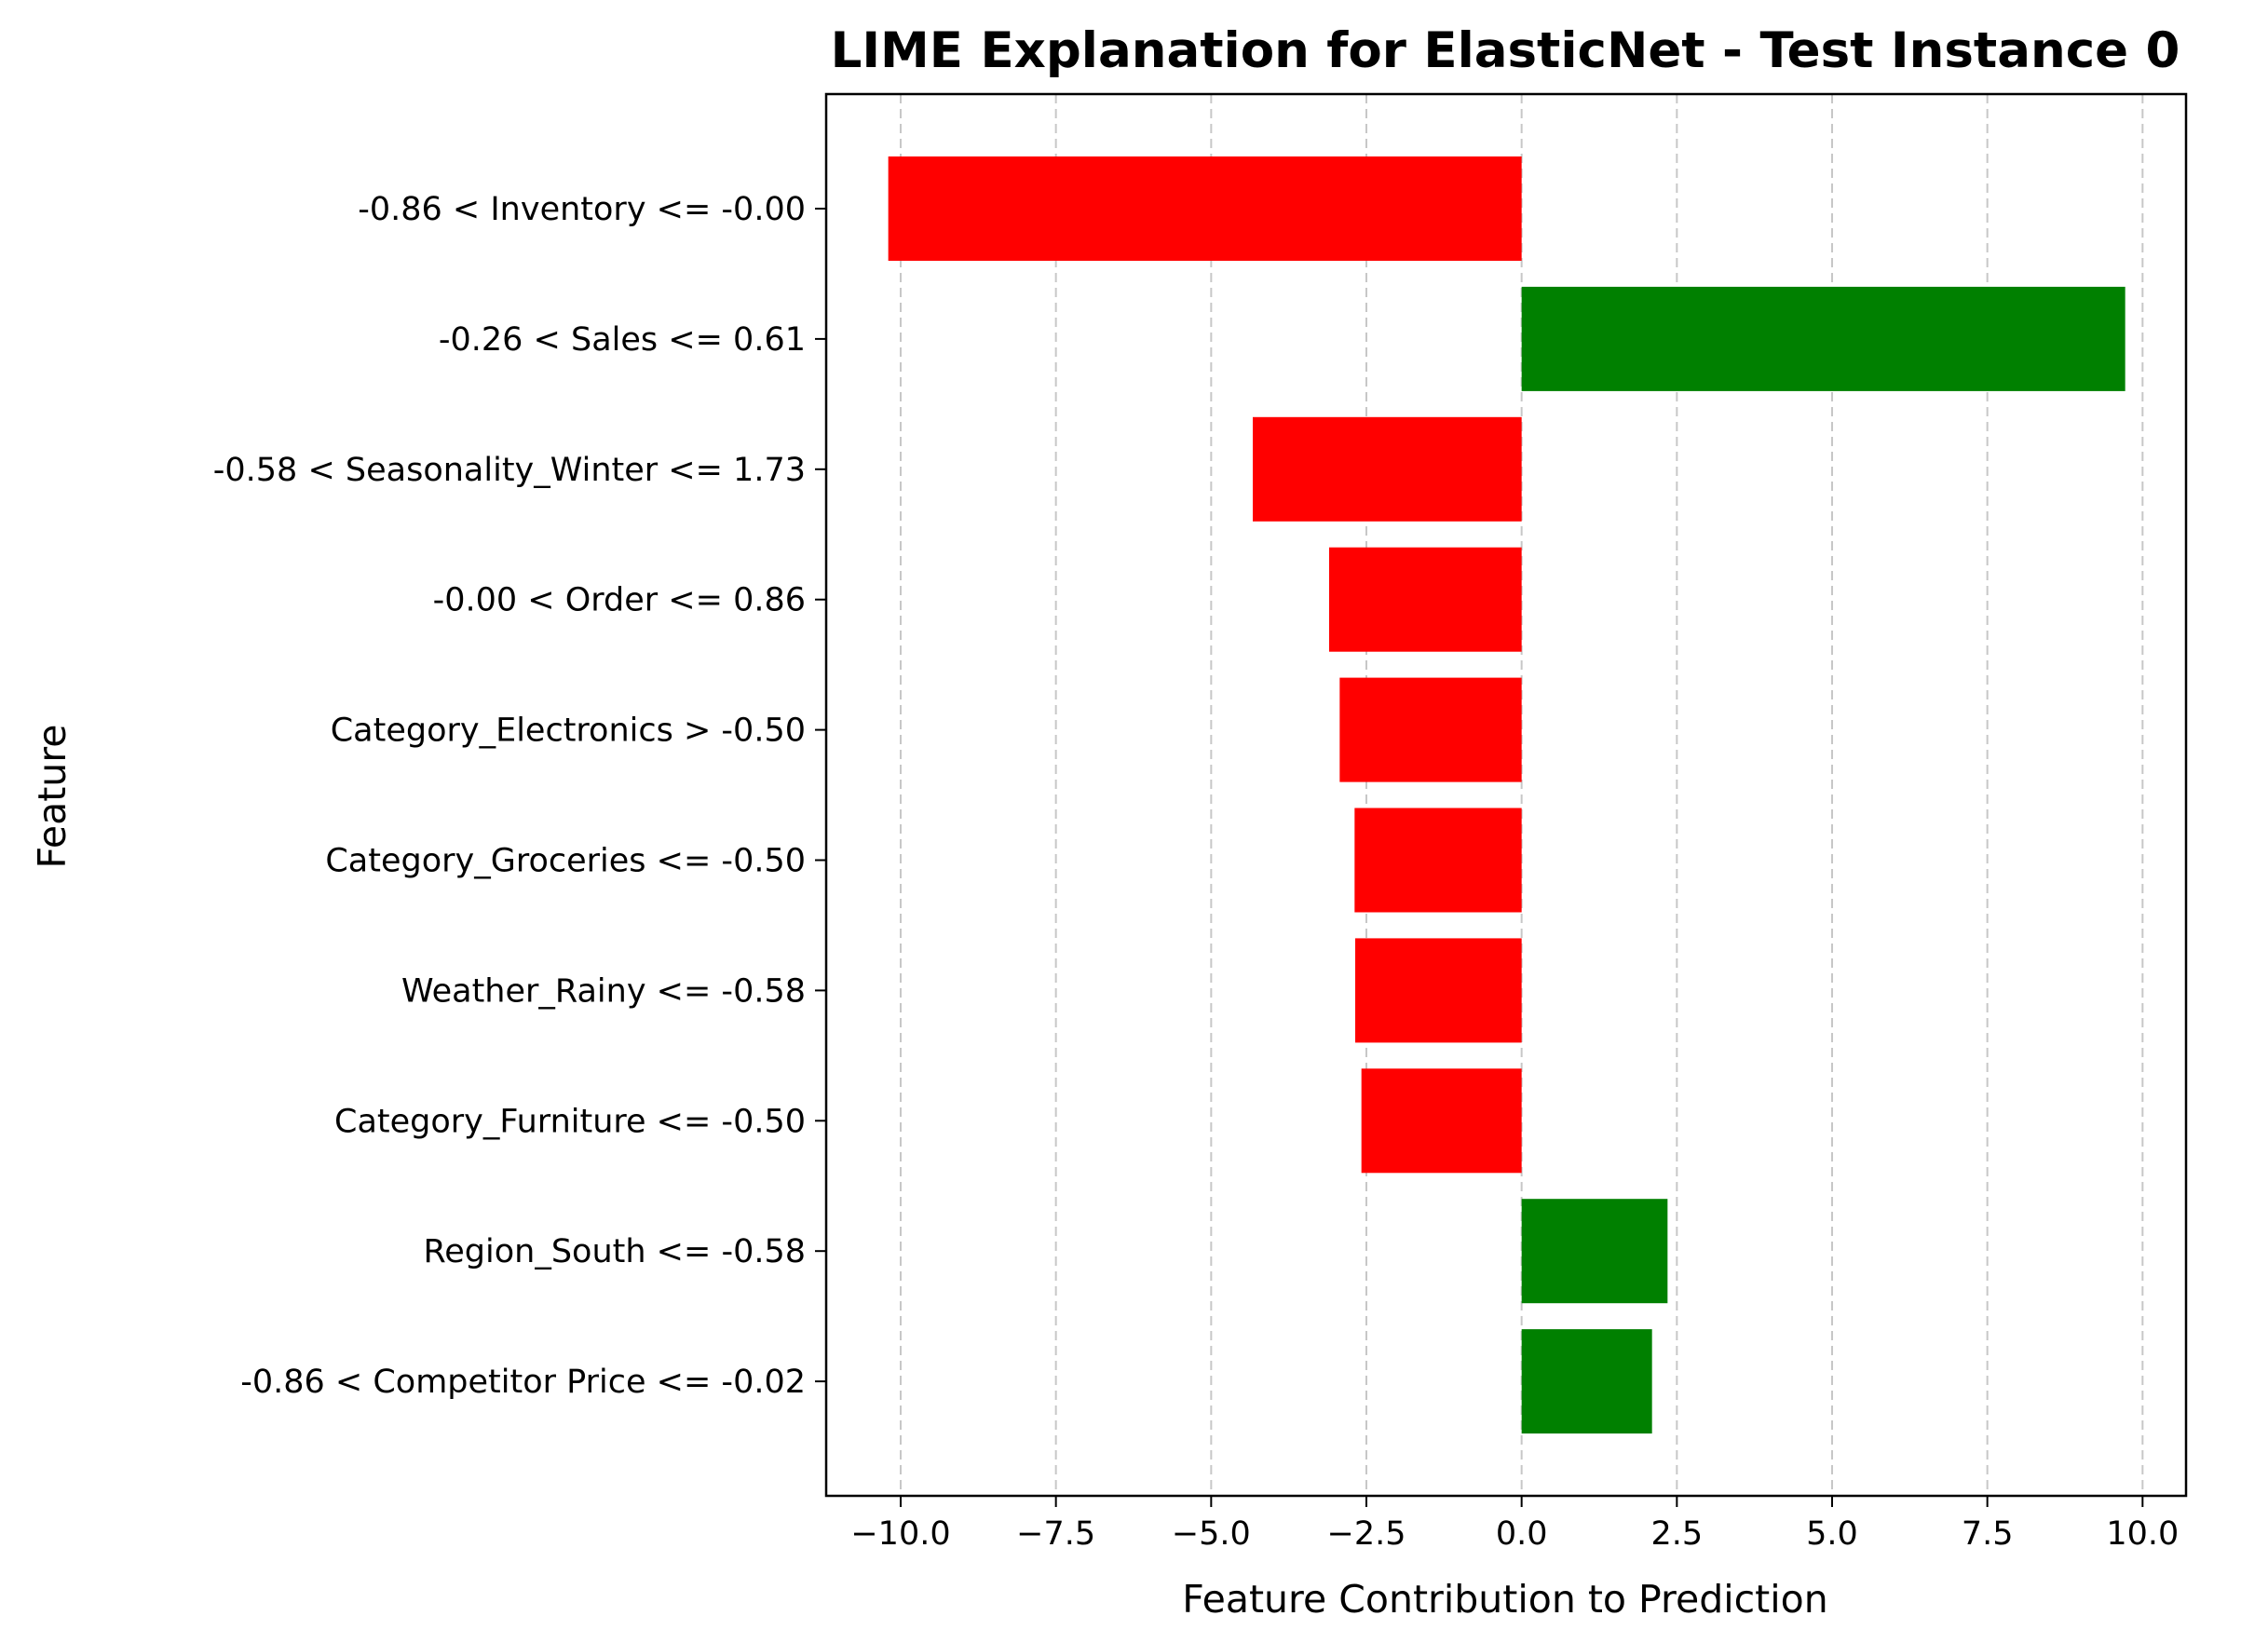 The width and height of the screenshot is (2268, 1643). What do you see at coordinates (1366, 1534) in the screenshot?
I see `x-tick-label: −2.5` at bounding box center [1366, 1534].